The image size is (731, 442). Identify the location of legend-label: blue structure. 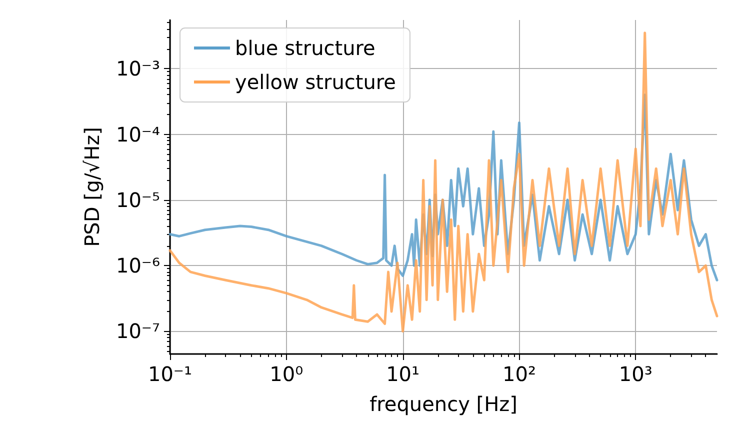
(305, 48).